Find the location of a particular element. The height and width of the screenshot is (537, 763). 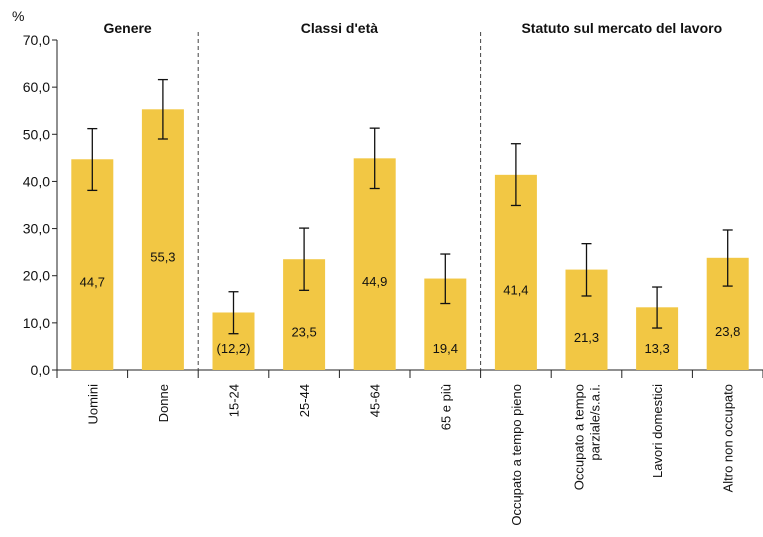

x-tick-label-line: Lavori domestici is located at coordinates (657, 431).